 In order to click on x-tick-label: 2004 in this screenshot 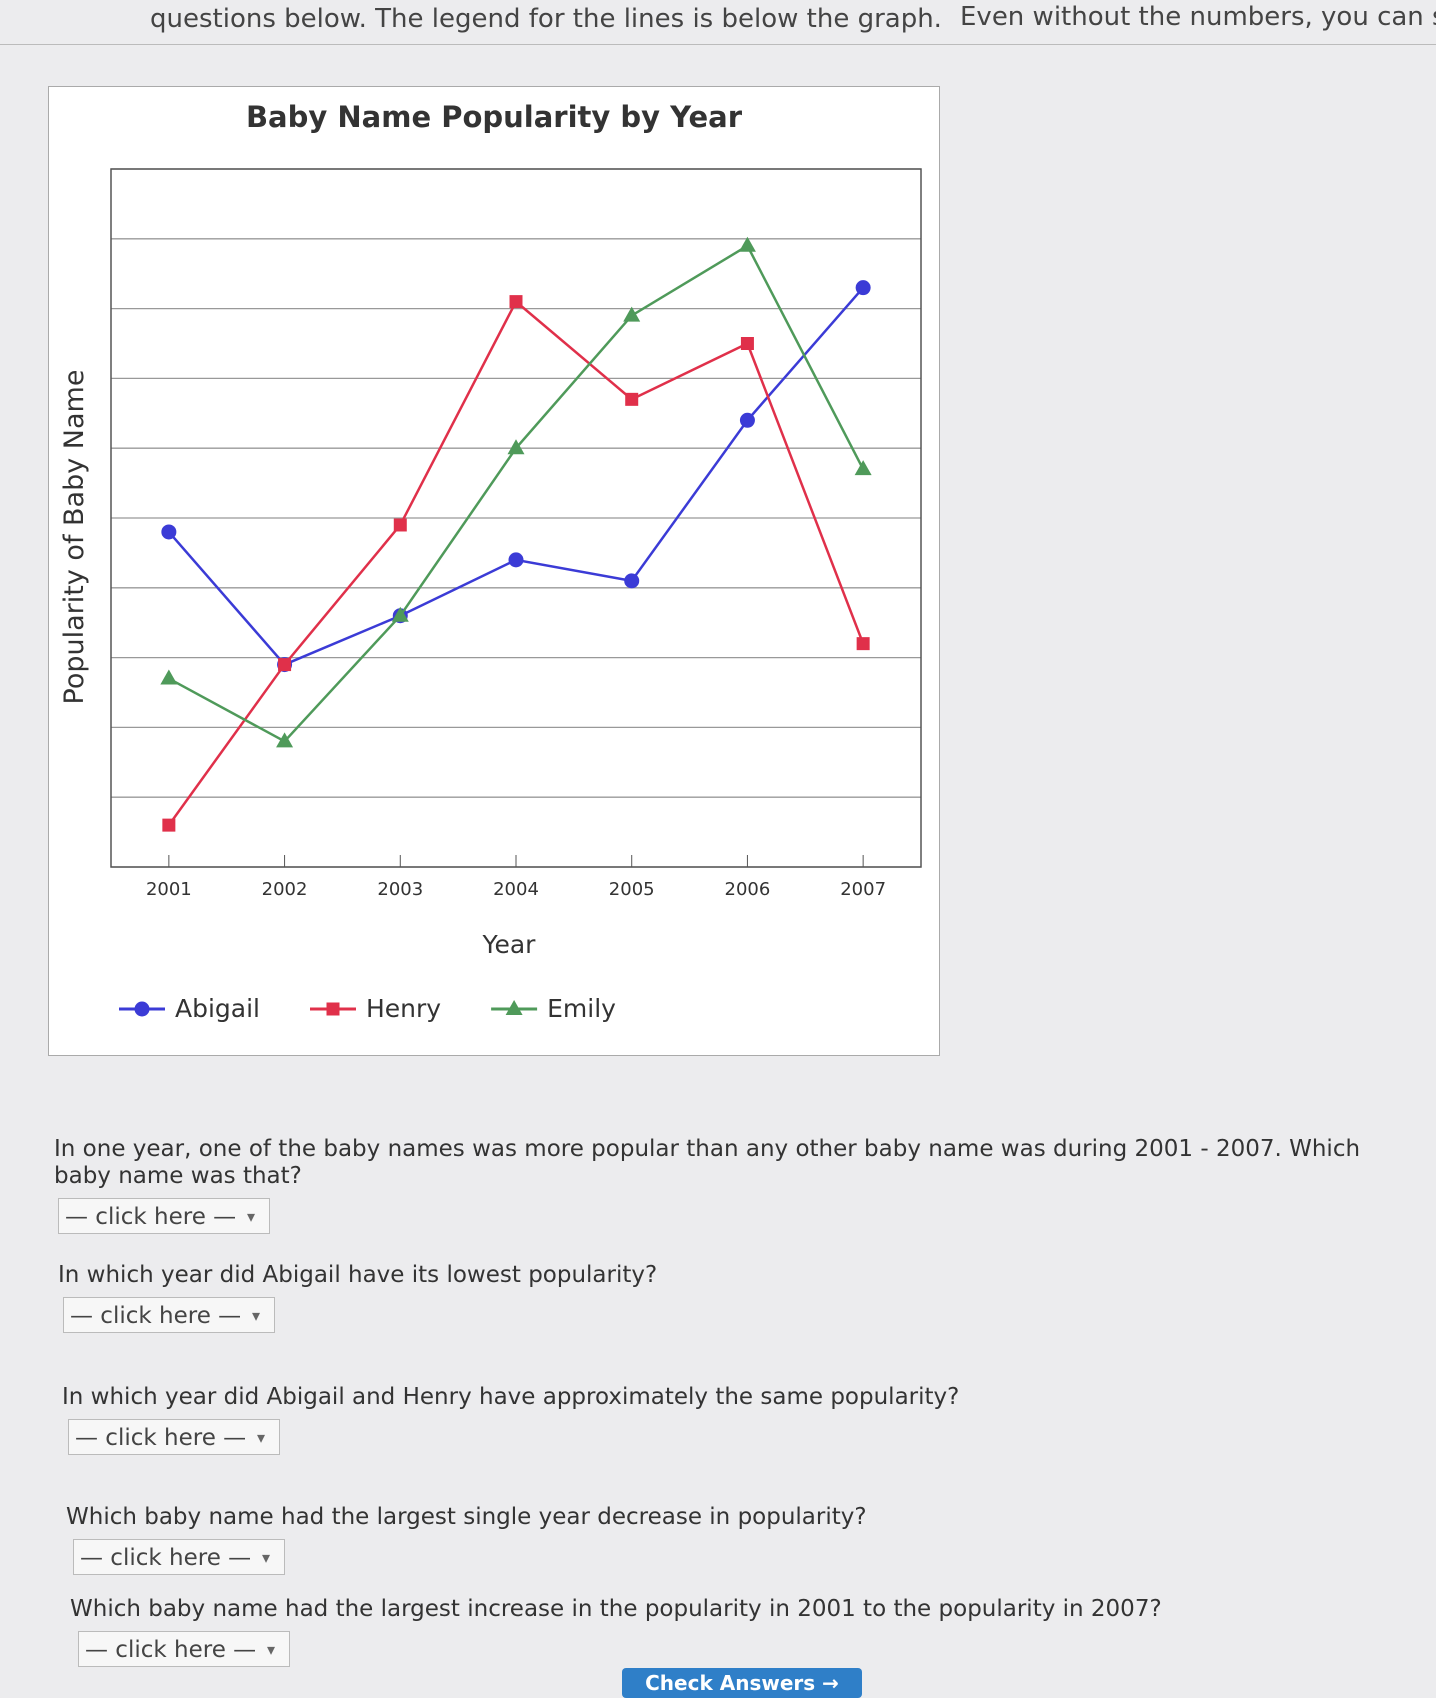, I will do `click(516, 889)`.